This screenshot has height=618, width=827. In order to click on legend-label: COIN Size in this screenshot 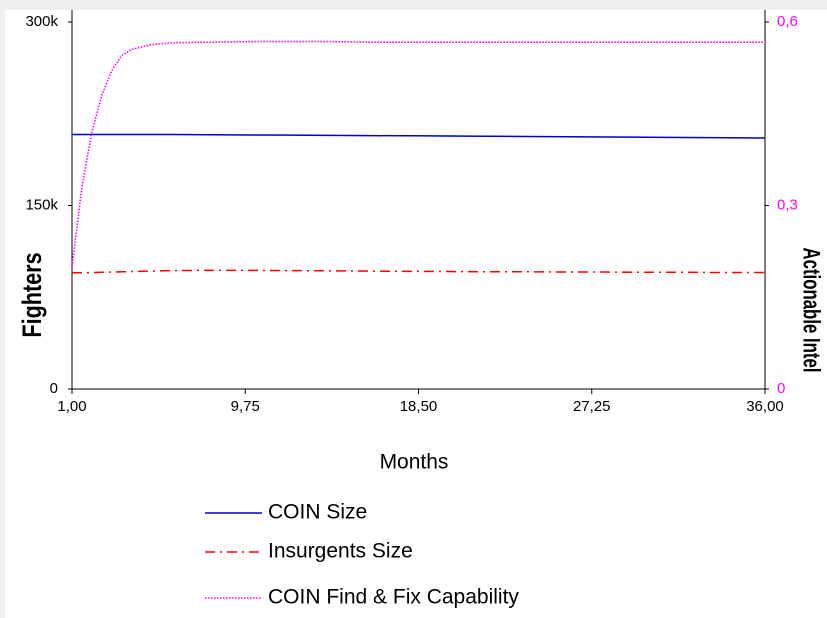, I will do `click(317, 512)`.